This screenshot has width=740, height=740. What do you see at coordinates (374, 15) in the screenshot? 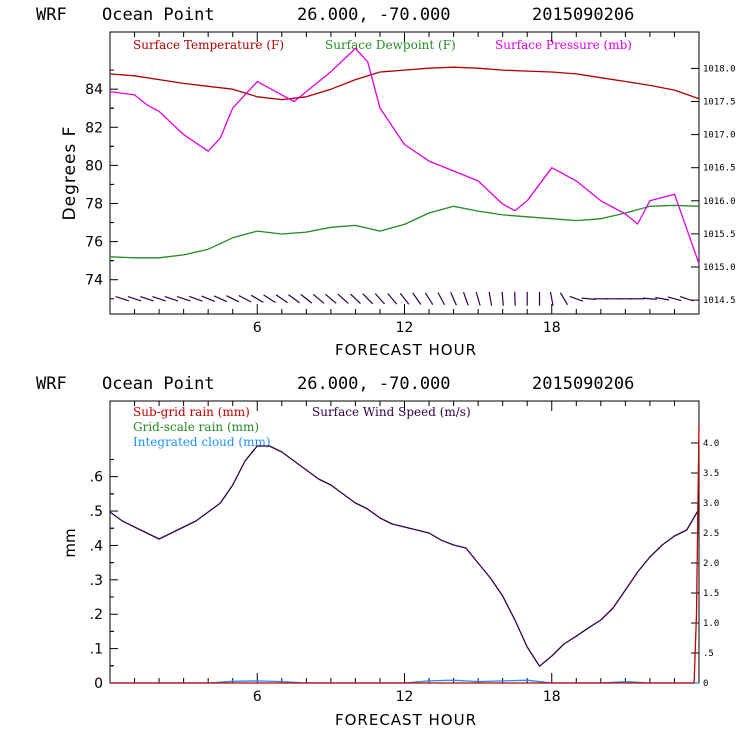
I see `top-title-coords: 26.000, -70.000` at bounding box center [374, 15].